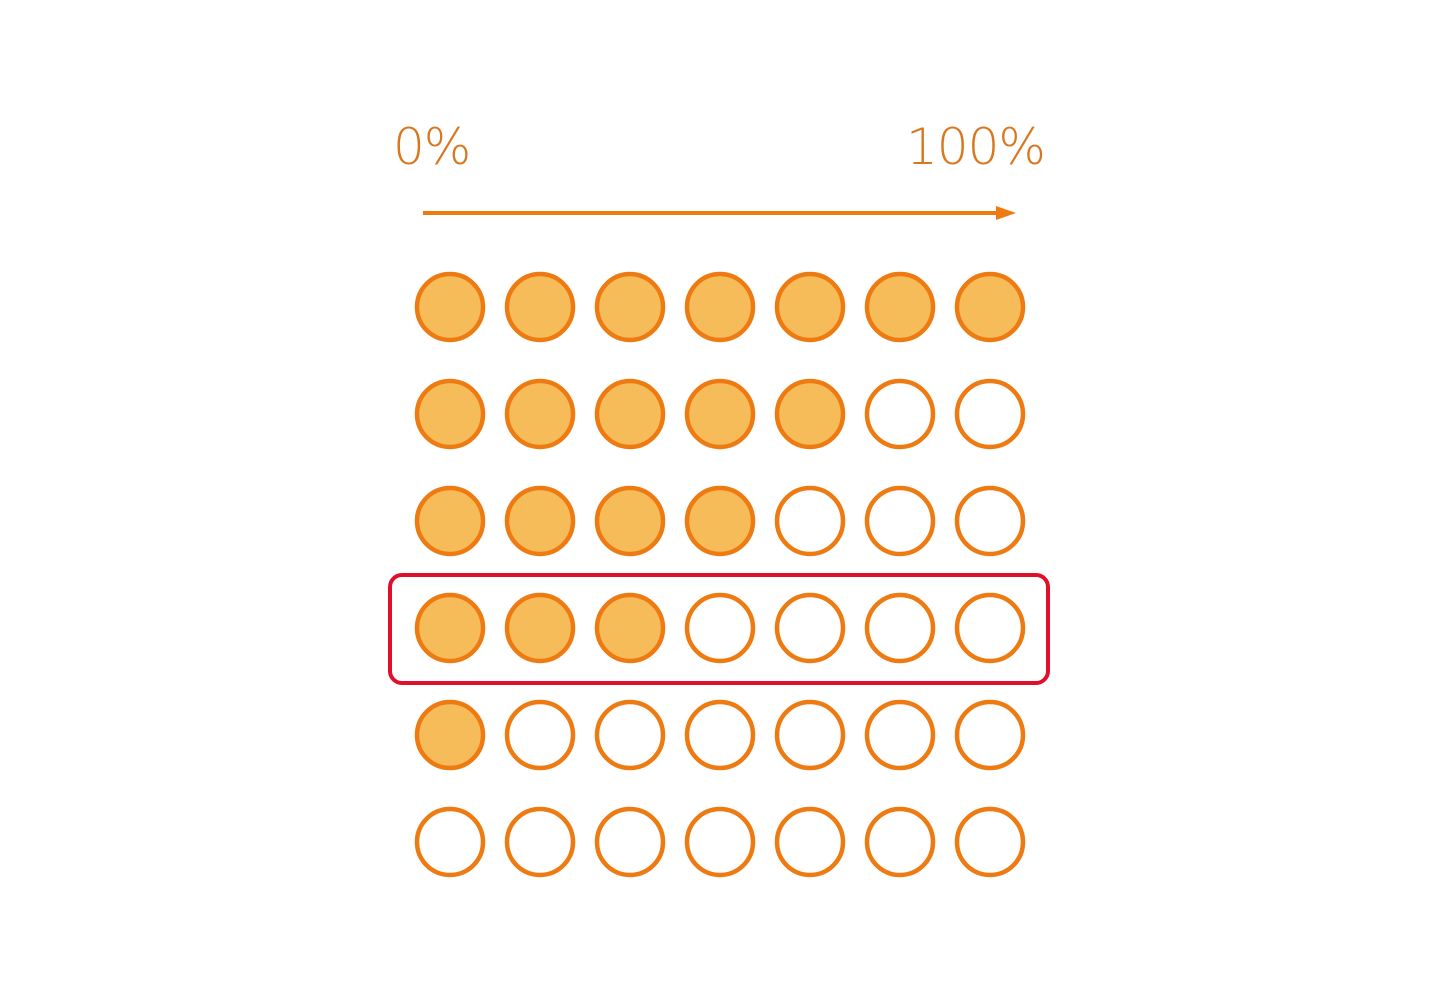 The image size is (1440, 984). What do you see at coordinates (976, 147) in the screenshot?
I see `scale-max-label: 100%` at bounding box center [976, 147].